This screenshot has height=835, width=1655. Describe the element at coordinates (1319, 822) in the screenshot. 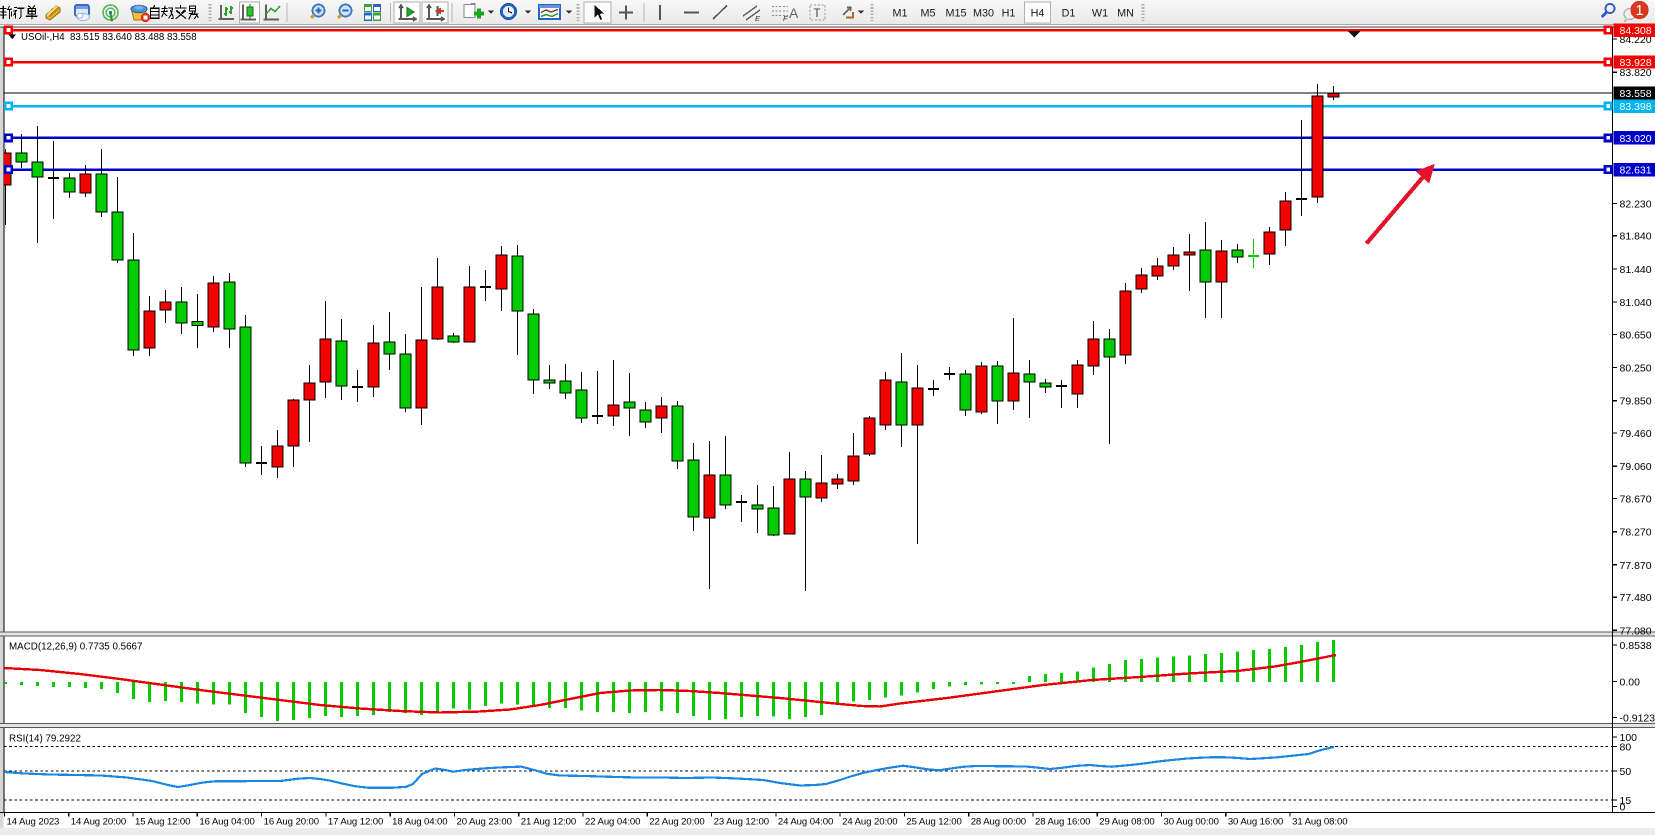

I see `svg-text: 31 Aug 08:00` at that location.